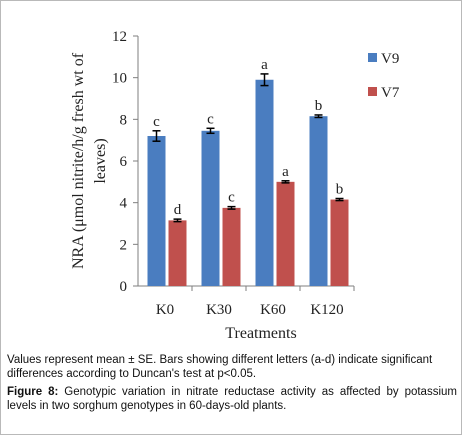  I want to click on y-tick-label: 2, so click(124, 245).